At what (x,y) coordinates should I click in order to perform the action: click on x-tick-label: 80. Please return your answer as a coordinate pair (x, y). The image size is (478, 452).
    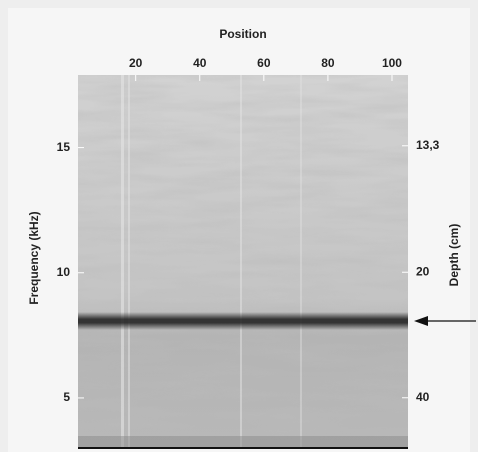
    Looking at the image, I should click on (328, 63).